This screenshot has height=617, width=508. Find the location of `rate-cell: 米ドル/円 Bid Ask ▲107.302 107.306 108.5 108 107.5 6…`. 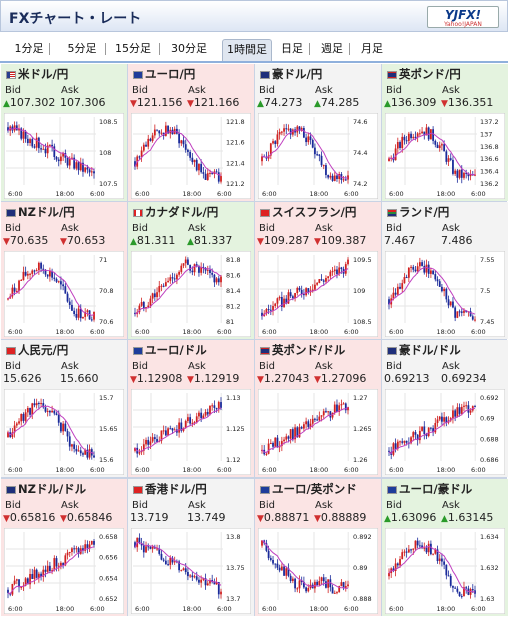

rate-cell: 米ドル/円 Bid Ask ▲107.302 107.306 108.5 108 107.5 6… is located at coordinates (64, 132).